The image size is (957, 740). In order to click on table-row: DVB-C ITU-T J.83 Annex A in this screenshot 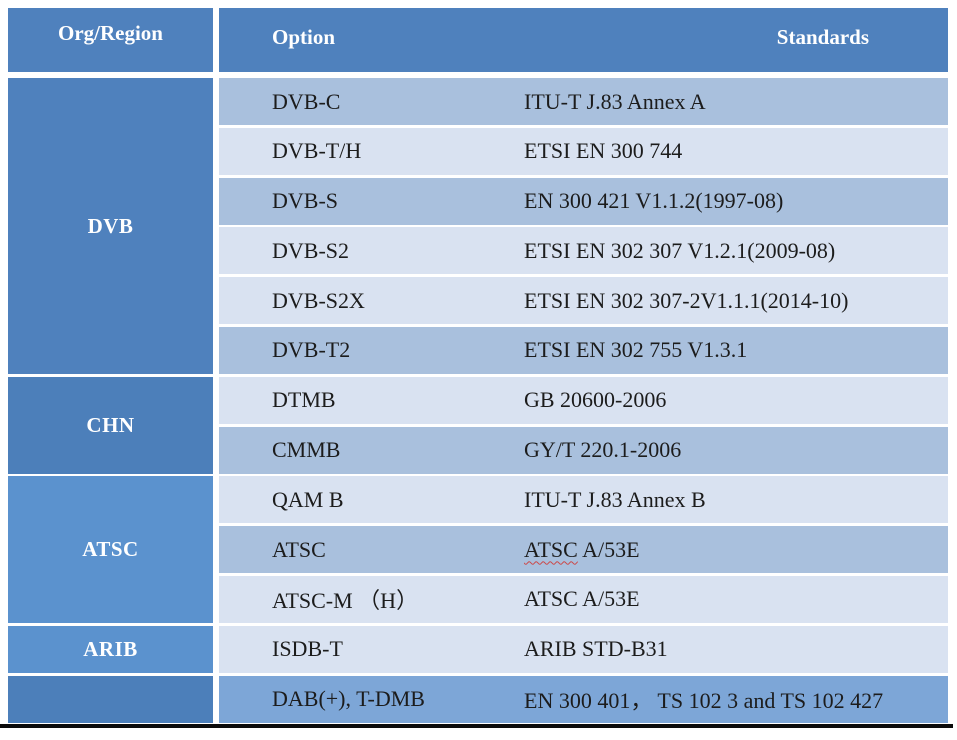, I will do `click(583, 101)`.